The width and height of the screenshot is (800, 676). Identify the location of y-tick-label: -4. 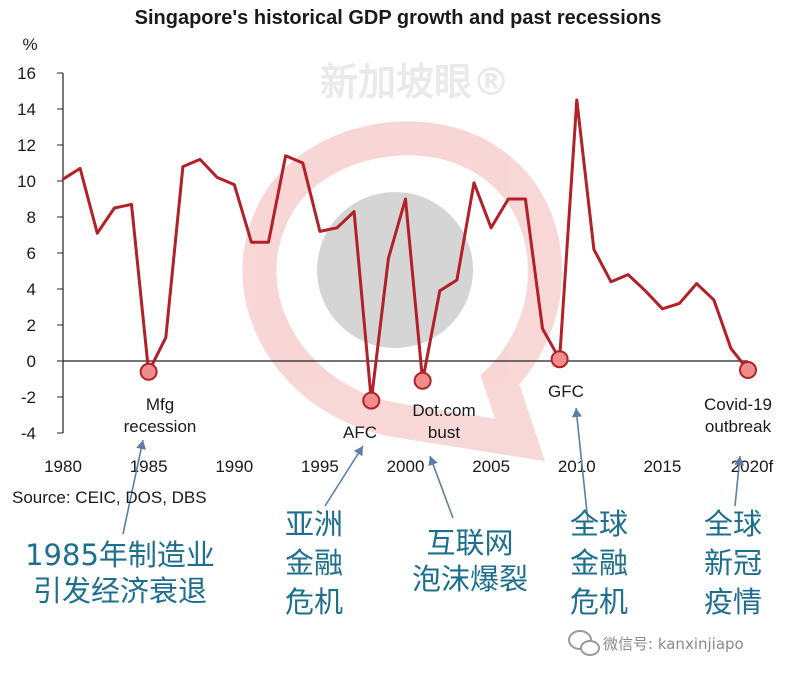
(28, 433).